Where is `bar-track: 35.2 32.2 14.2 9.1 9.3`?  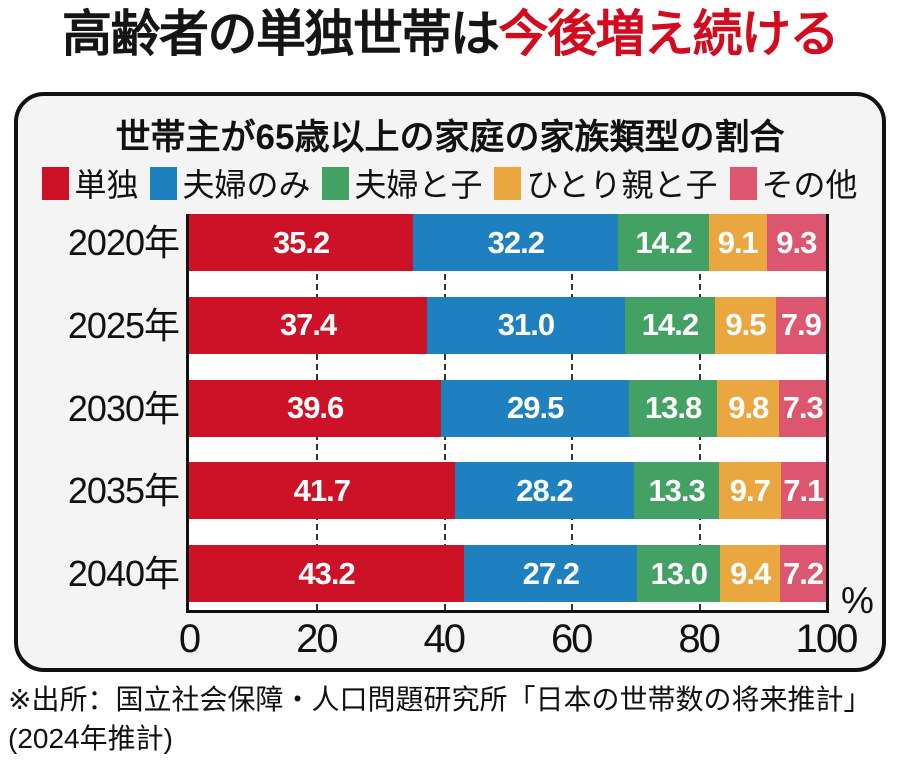
bar-track: 35.2 32.2 14.2 9.1 9.3 is located at coordinates (507, 242).